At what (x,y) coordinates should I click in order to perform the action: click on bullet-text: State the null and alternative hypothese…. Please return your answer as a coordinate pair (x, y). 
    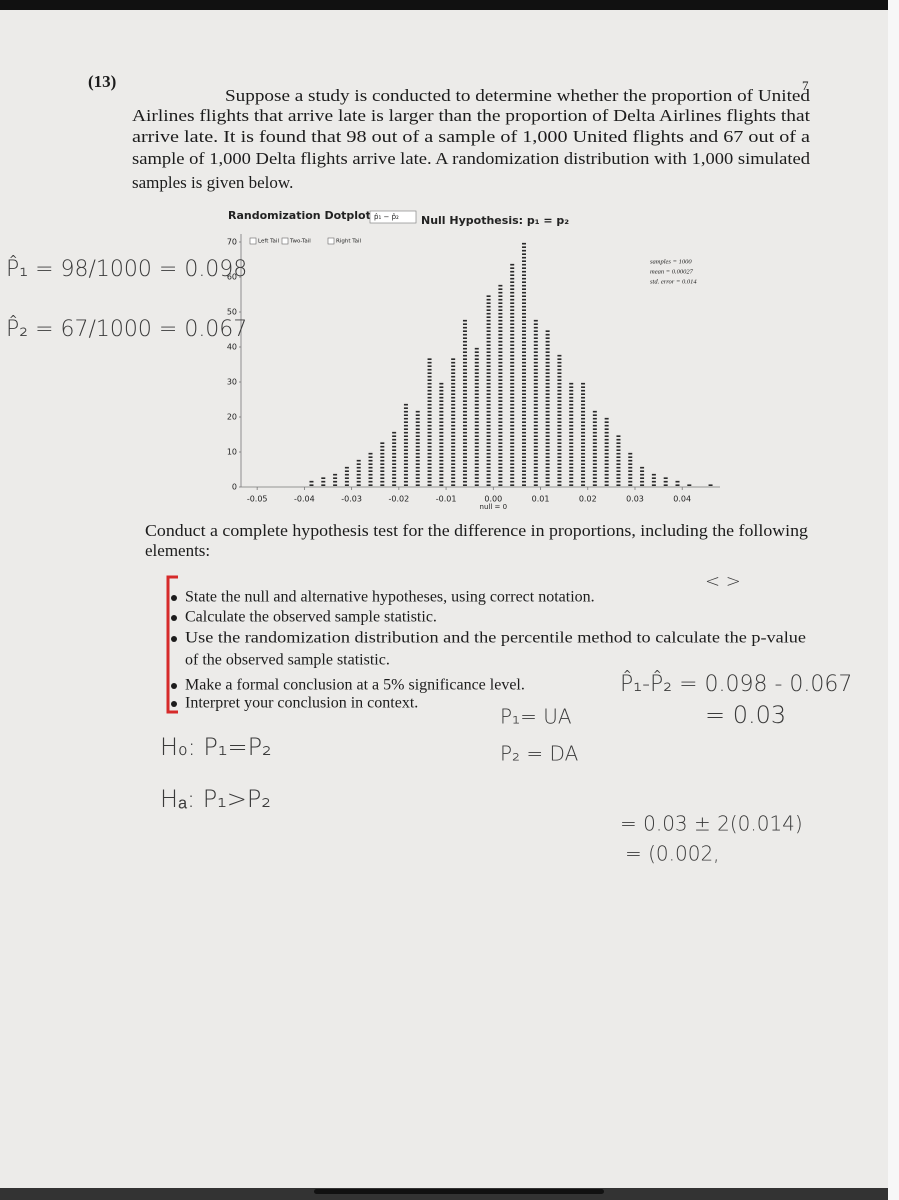
    Looking at the image, I should click on (390, 597).